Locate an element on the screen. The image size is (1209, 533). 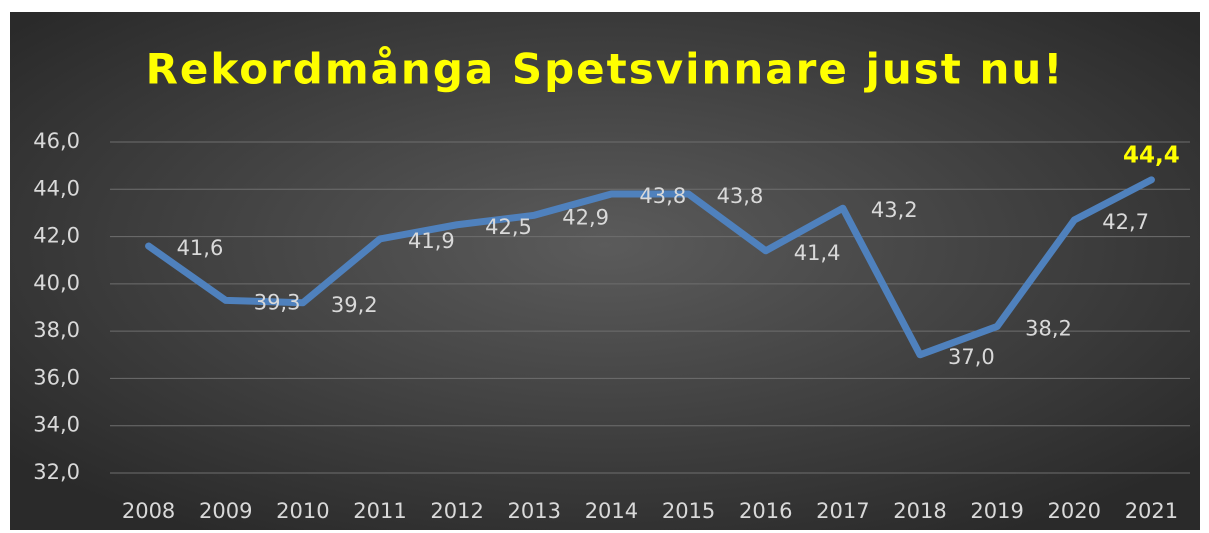
data-label: 38,2 is located at coordinates (1048, 328).